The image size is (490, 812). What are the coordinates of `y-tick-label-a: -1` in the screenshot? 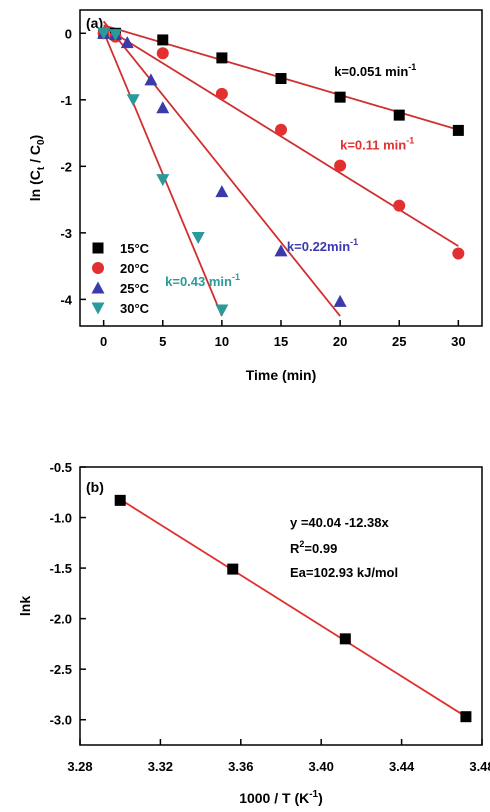 It's located at (66, 100).